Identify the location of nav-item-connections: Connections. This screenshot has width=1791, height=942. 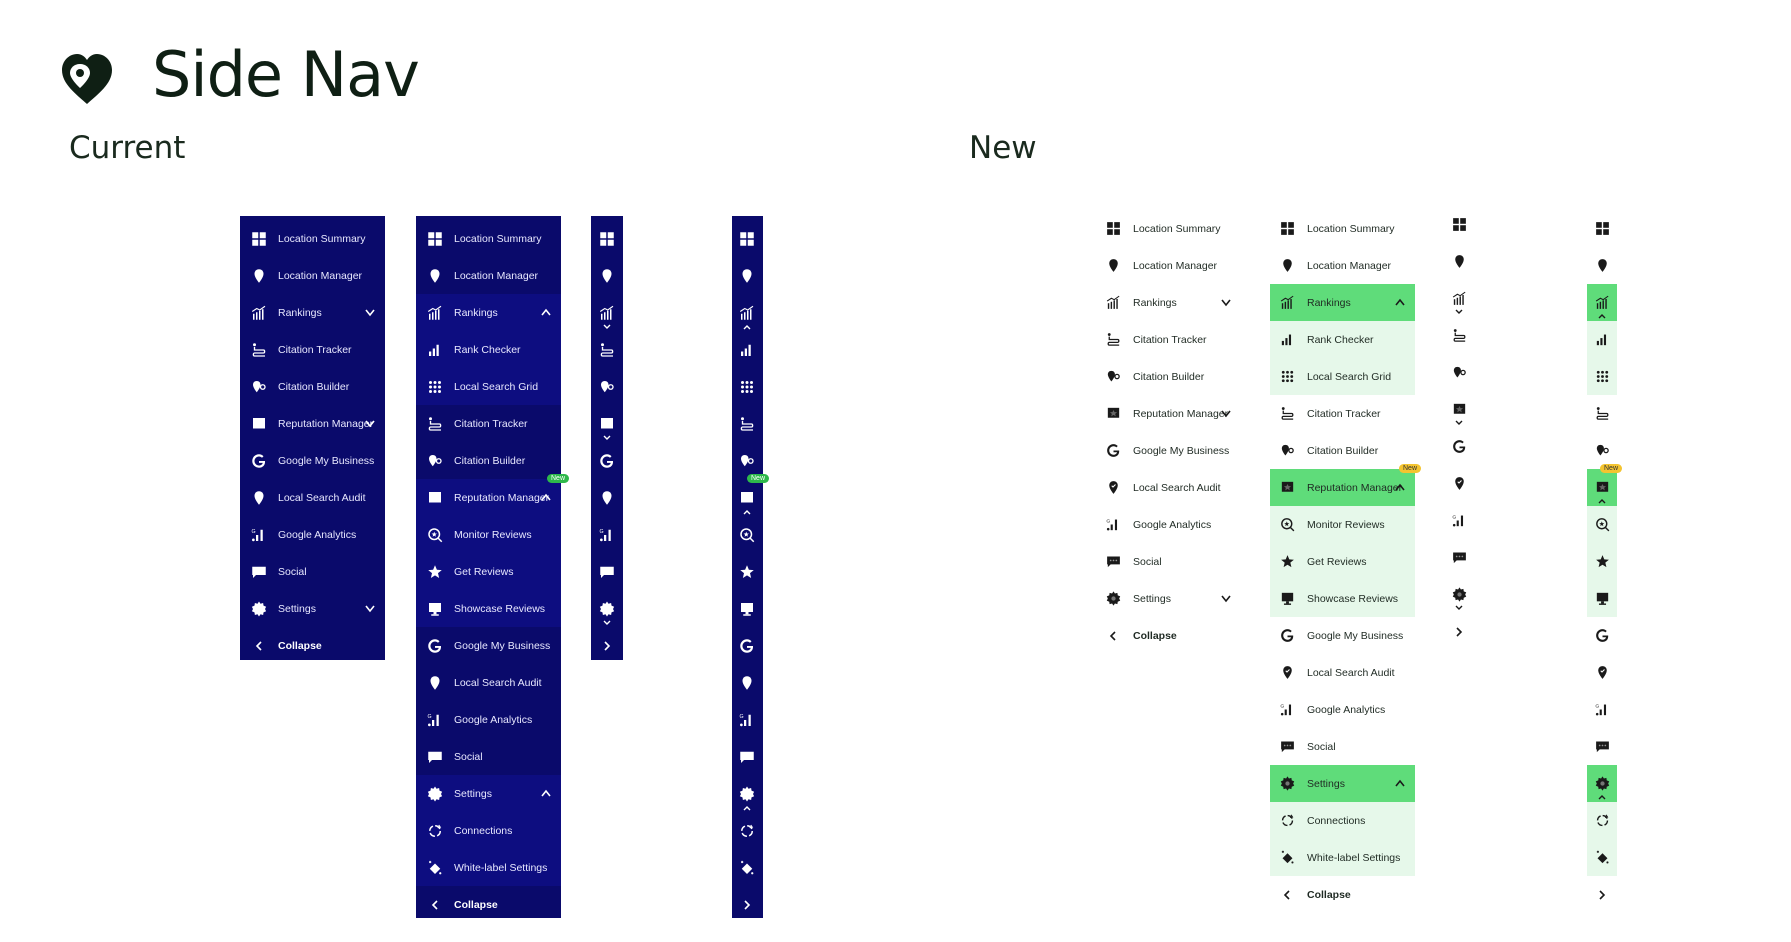
(1342, 820).